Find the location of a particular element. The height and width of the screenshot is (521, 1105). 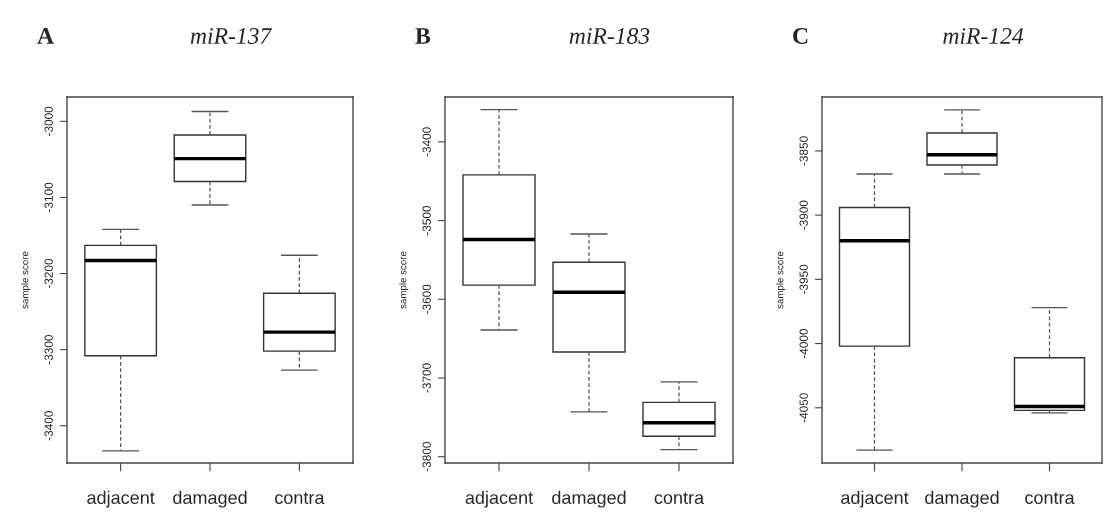

chart-title: miR-124 is located at coordinates (983, 36).